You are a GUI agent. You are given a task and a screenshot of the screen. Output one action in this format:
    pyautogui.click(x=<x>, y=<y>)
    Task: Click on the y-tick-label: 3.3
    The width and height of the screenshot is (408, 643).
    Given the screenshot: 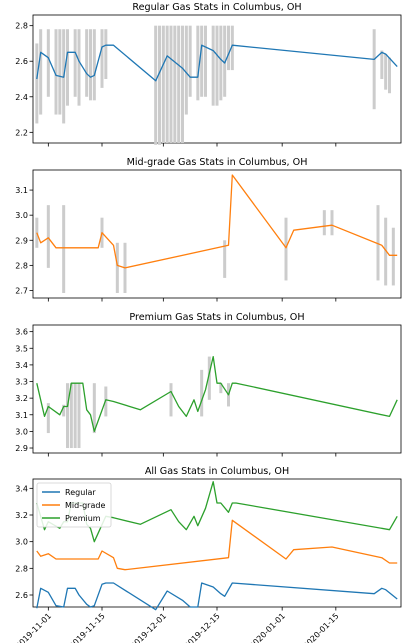 What is the action you would take?
    pyautogui.click(x=21, y=382)
    